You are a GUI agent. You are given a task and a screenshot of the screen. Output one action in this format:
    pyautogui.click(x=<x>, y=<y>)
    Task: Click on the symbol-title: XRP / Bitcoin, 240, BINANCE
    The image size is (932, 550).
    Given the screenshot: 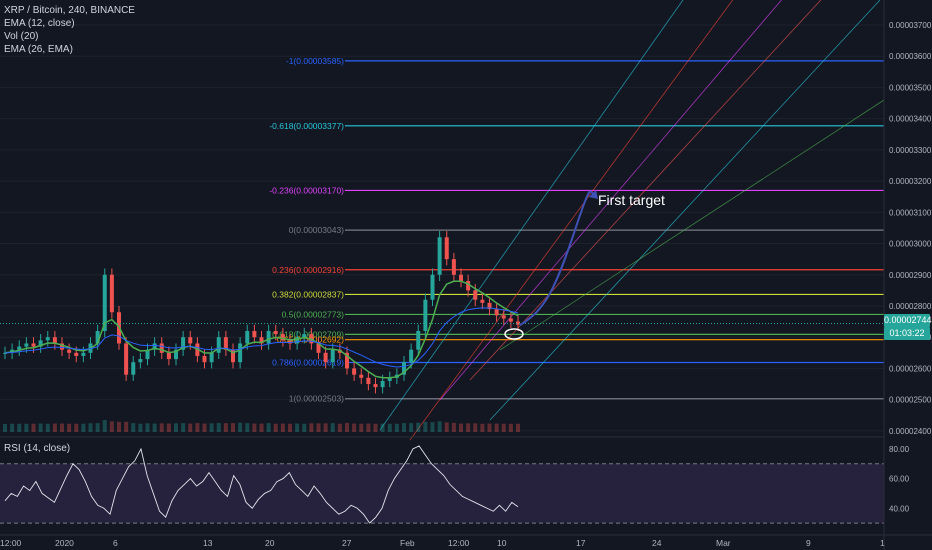 What is the action you would take?
    pyautogui.click(x=69, y=10)
    